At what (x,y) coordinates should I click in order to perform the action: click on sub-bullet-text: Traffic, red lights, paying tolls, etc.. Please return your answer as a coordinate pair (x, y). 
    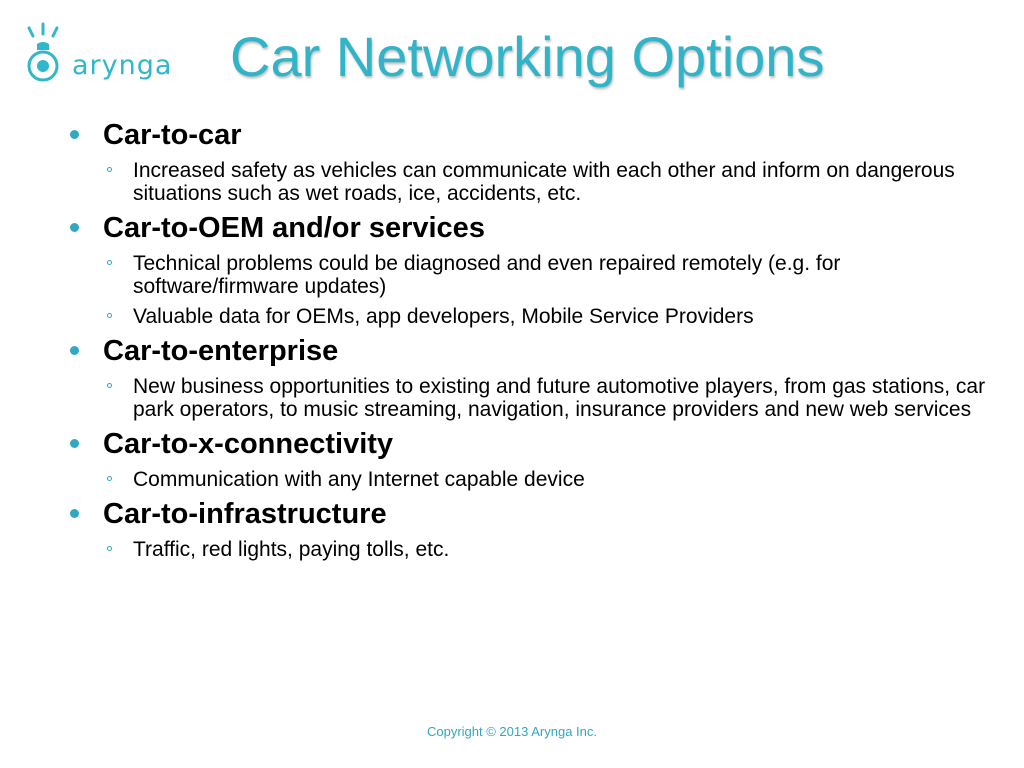
    Looking at the image, I should click on (291, 549).